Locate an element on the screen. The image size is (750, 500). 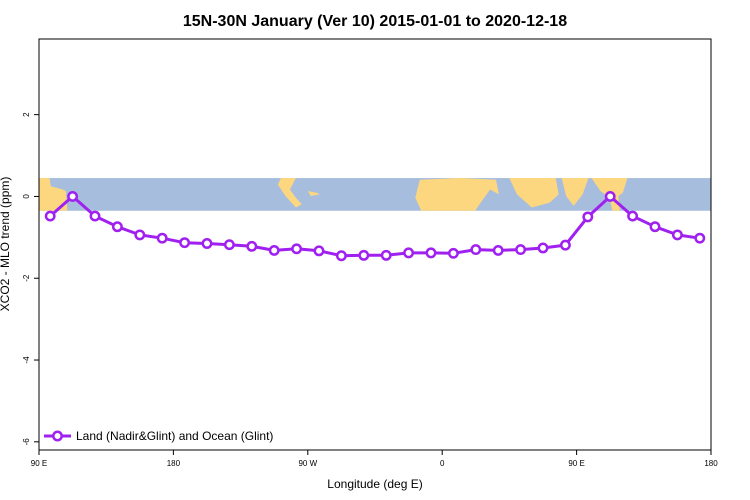
y-tick-label: -2 is located at coordinates (26, 278).